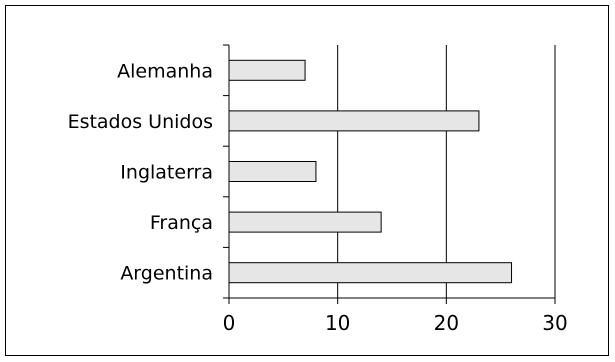 The image size is (615, 362). I want to click on category-label-4: Argentina, so click(166, 274).